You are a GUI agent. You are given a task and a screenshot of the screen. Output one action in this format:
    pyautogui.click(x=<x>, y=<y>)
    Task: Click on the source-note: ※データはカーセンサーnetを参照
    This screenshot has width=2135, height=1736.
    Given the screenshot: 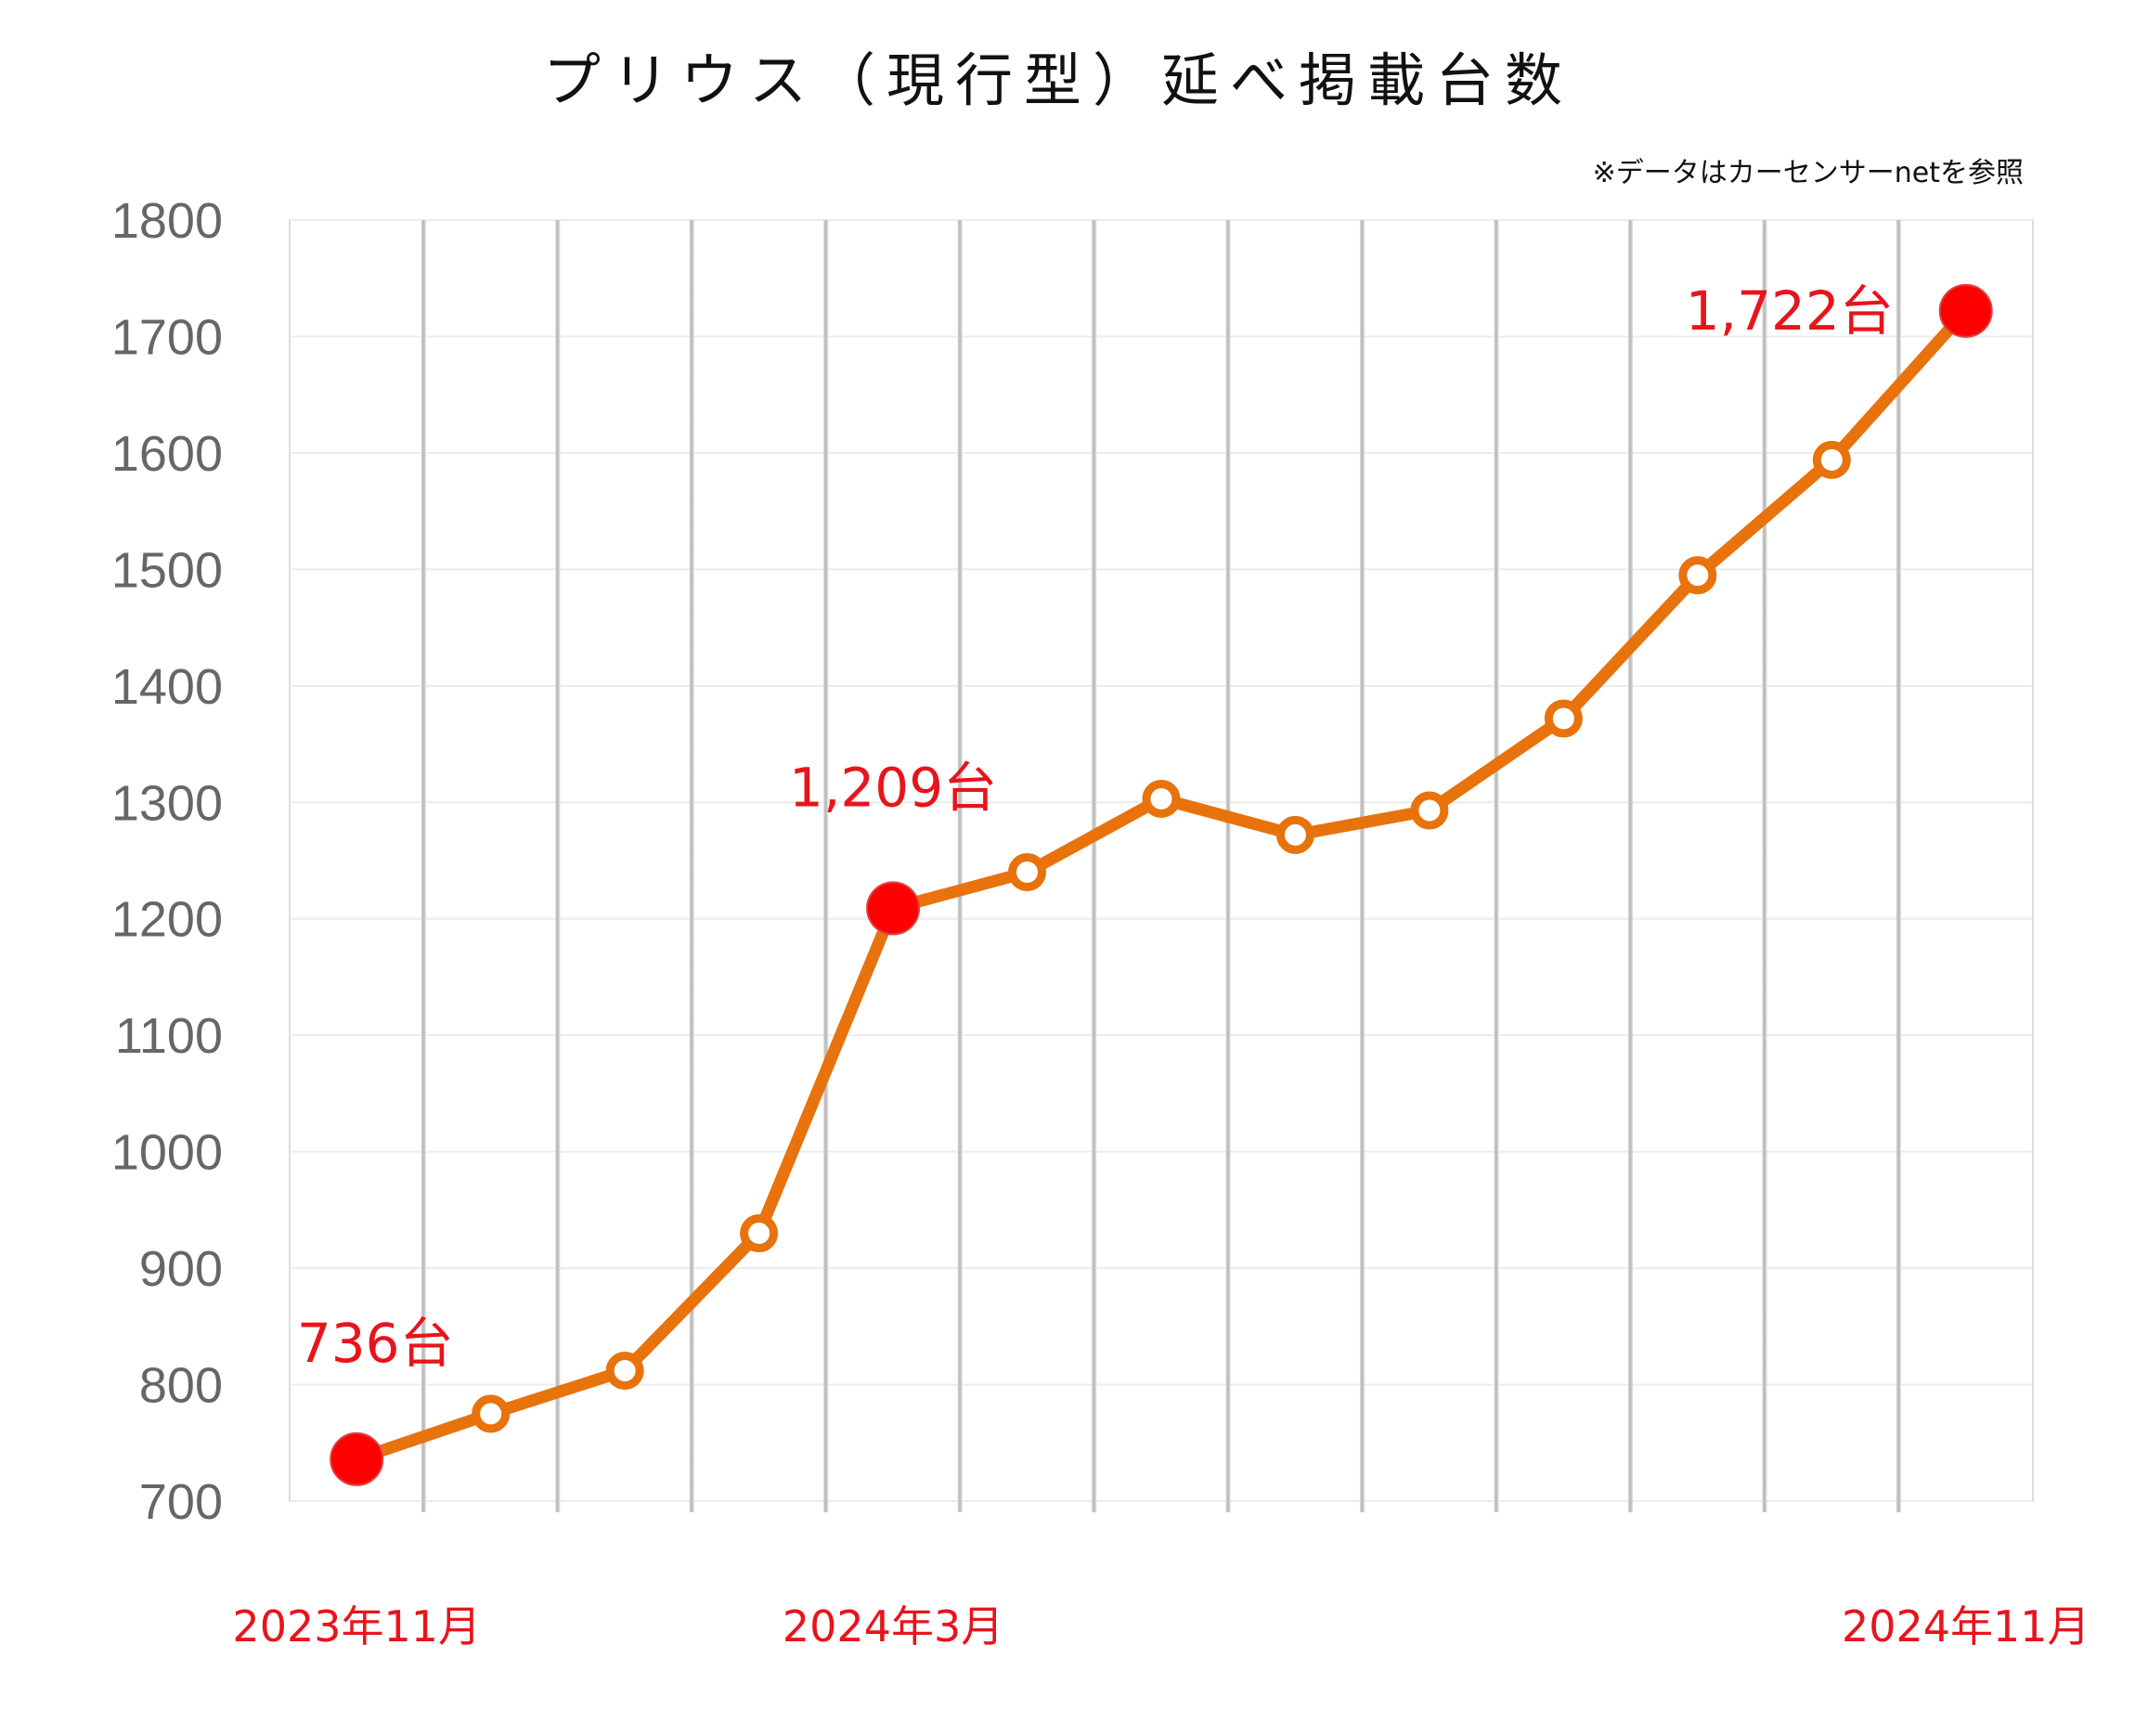 What is the action you would take?
    pyautogui.click(x=1809, y=173)
    